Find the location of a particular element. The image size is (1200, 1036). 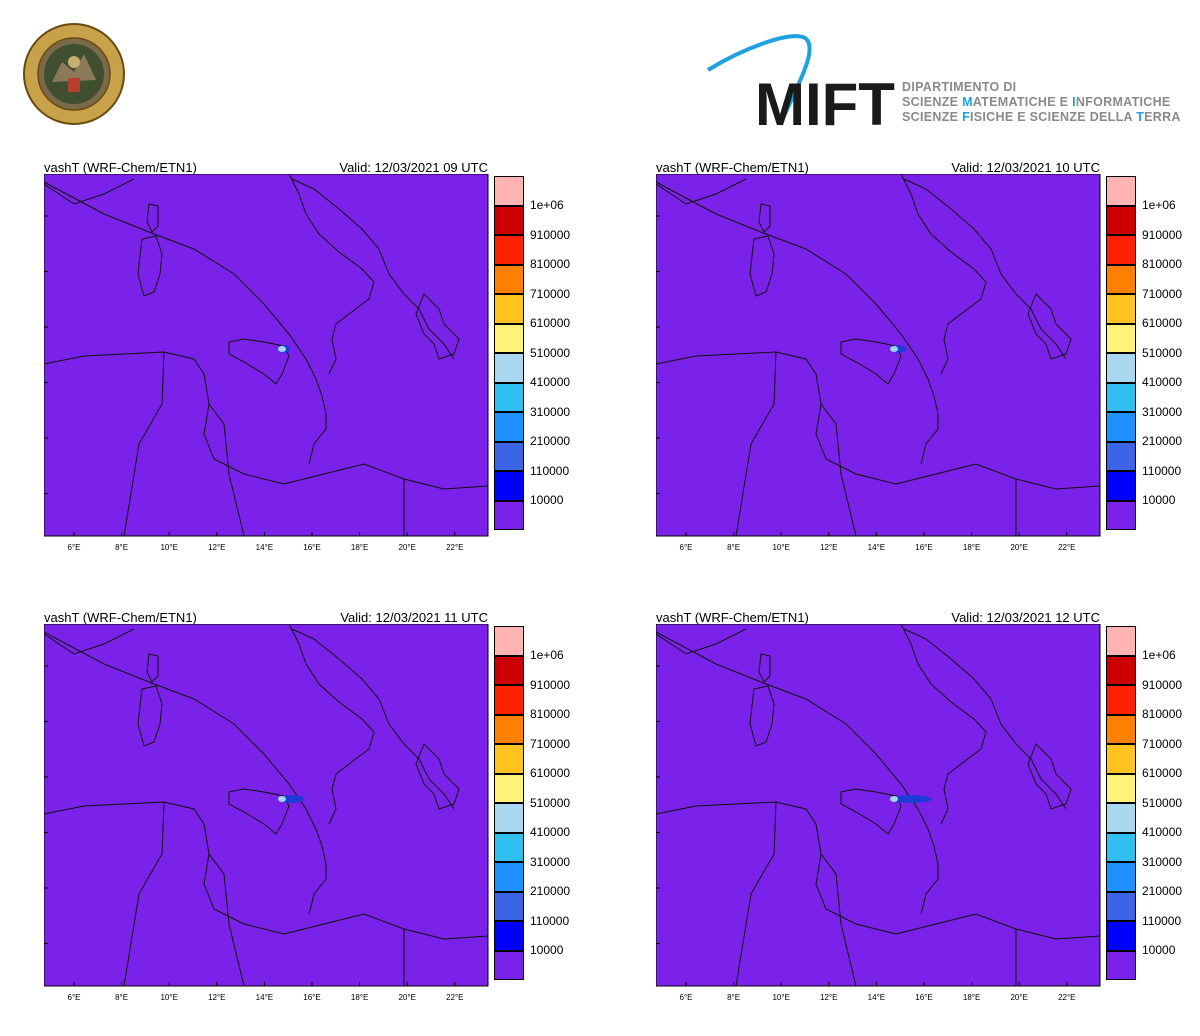

panel-valid-time: Valid: 12/03/2021 11 UTC is located at coordinates (414, 617).